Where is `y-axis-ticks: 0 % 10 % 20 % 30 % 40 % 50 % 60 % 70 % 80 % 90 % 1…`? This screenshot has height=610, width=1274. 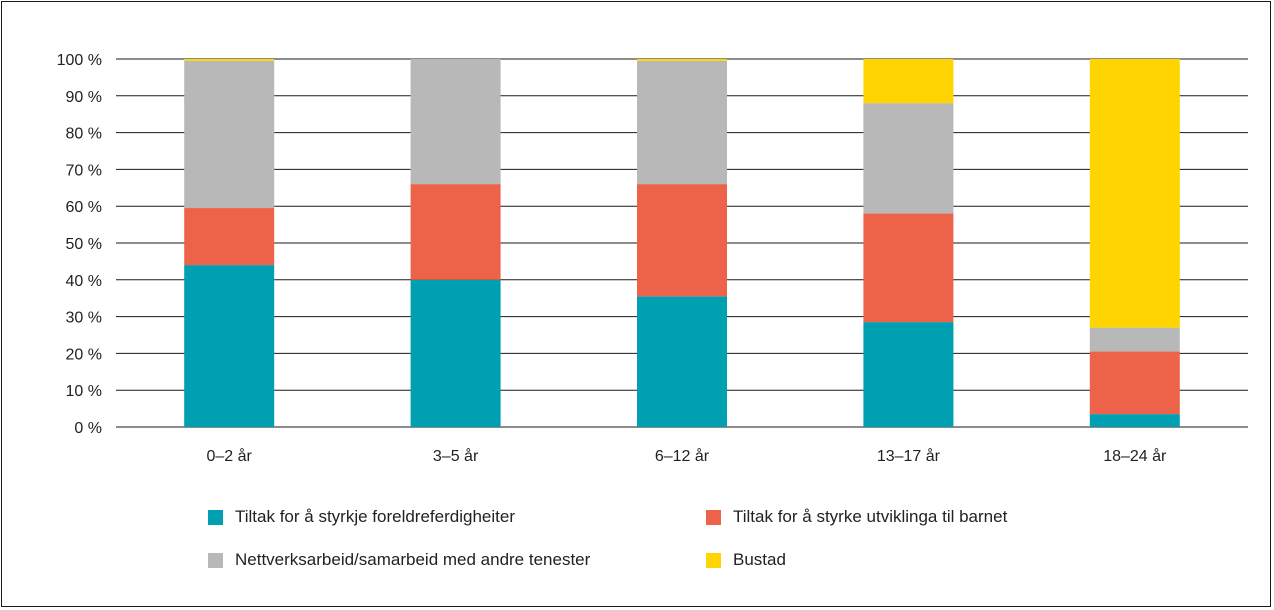
y-axis-ticks: 0 % 10 % 20 % 30 % 40 % 50 % 60 % 70 % 80 % 90 % 1… is located at coordinates (79, 244).